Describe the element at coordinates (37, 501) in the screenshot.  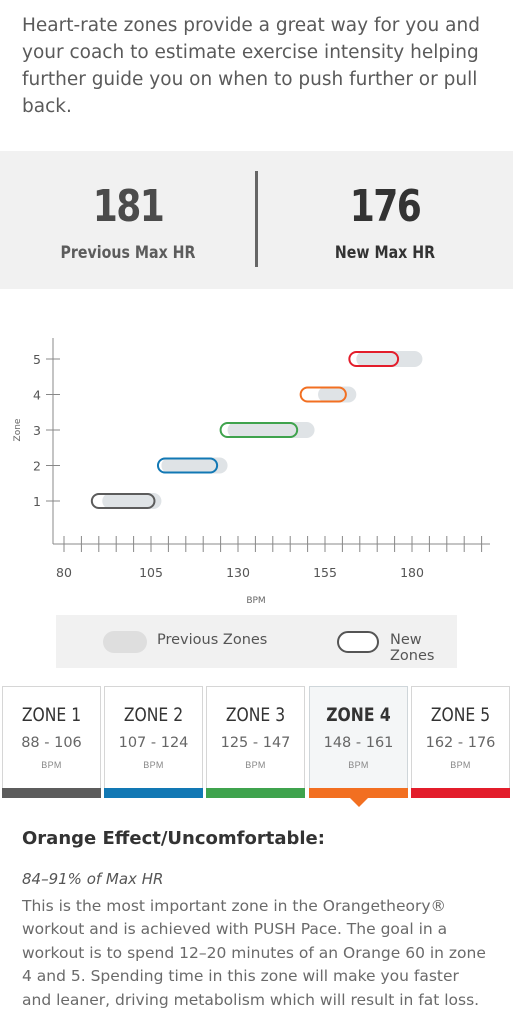
I see `y-tick-label: 1` at that location.